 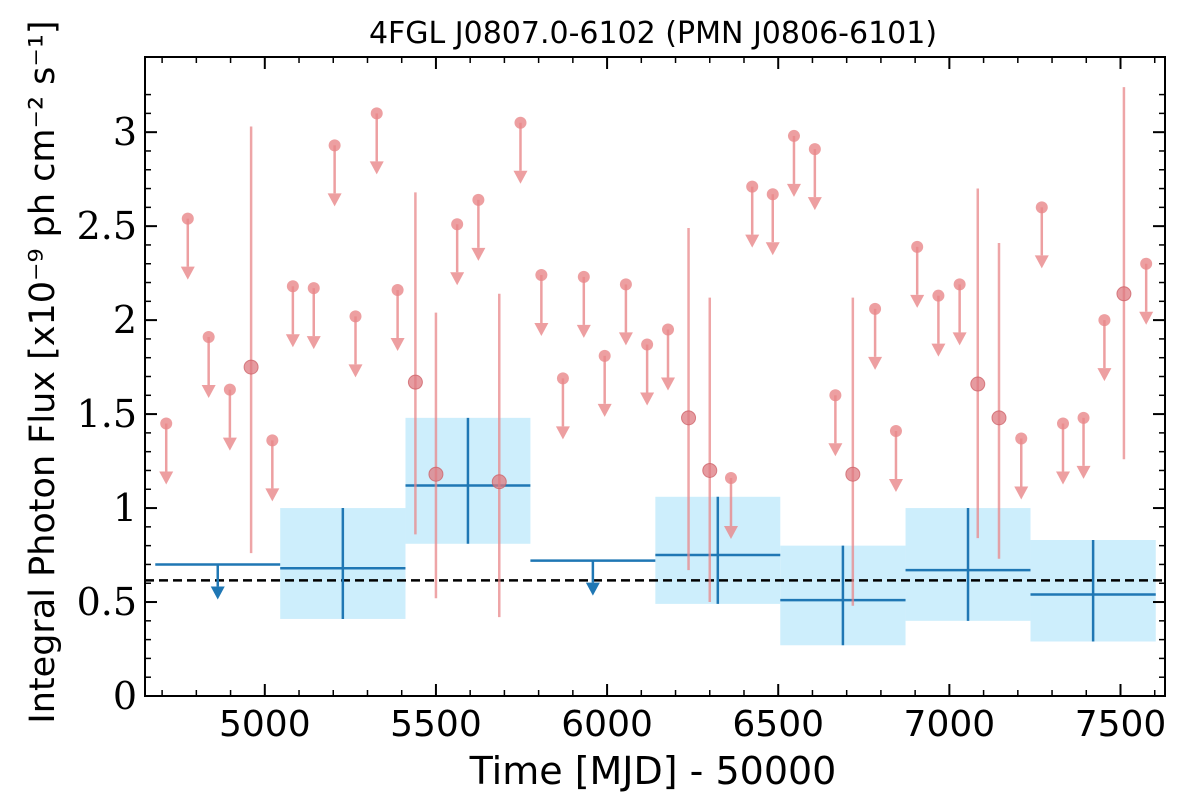 I want to click on y-tick-label: 0, so click(x=125, y=696).